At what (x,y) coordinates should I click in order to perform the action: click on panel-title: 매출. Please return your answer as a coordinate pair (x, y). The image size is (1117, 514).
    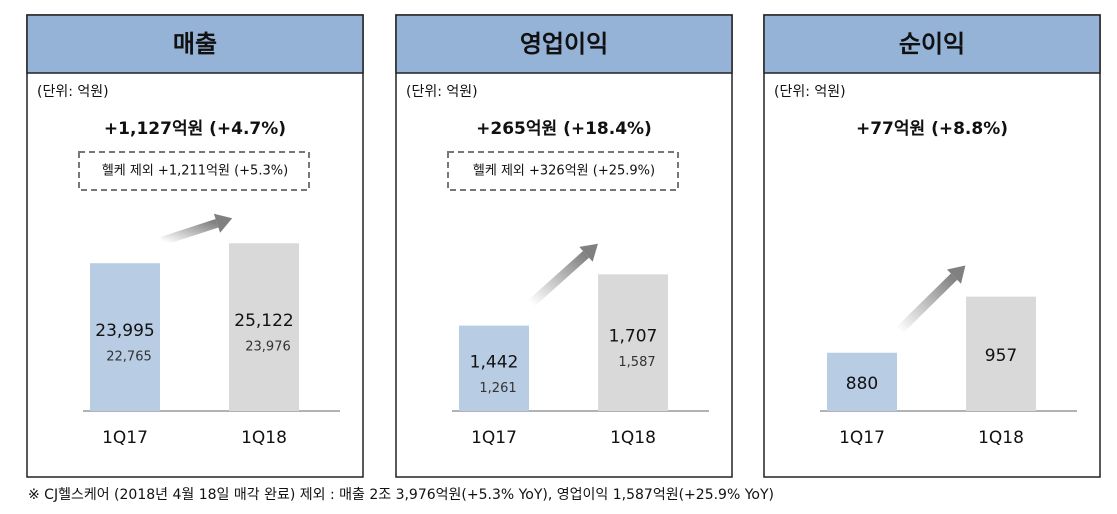
    Looking at the image, I should click on (195, 44).